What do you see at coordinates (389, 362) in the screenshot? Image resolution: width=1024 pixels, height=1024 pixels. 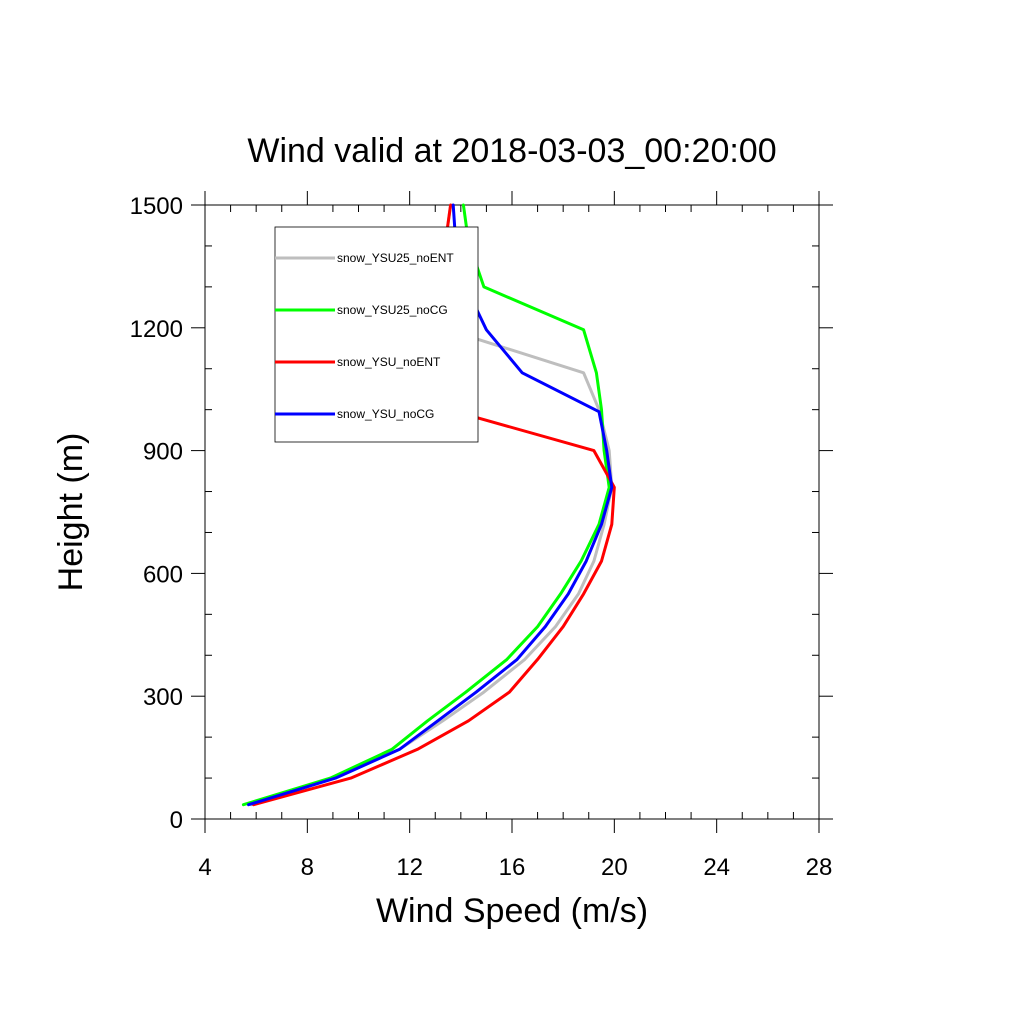 I see `legend-label-2: snow_YSU_noENT` at bounding box center [389, 362].